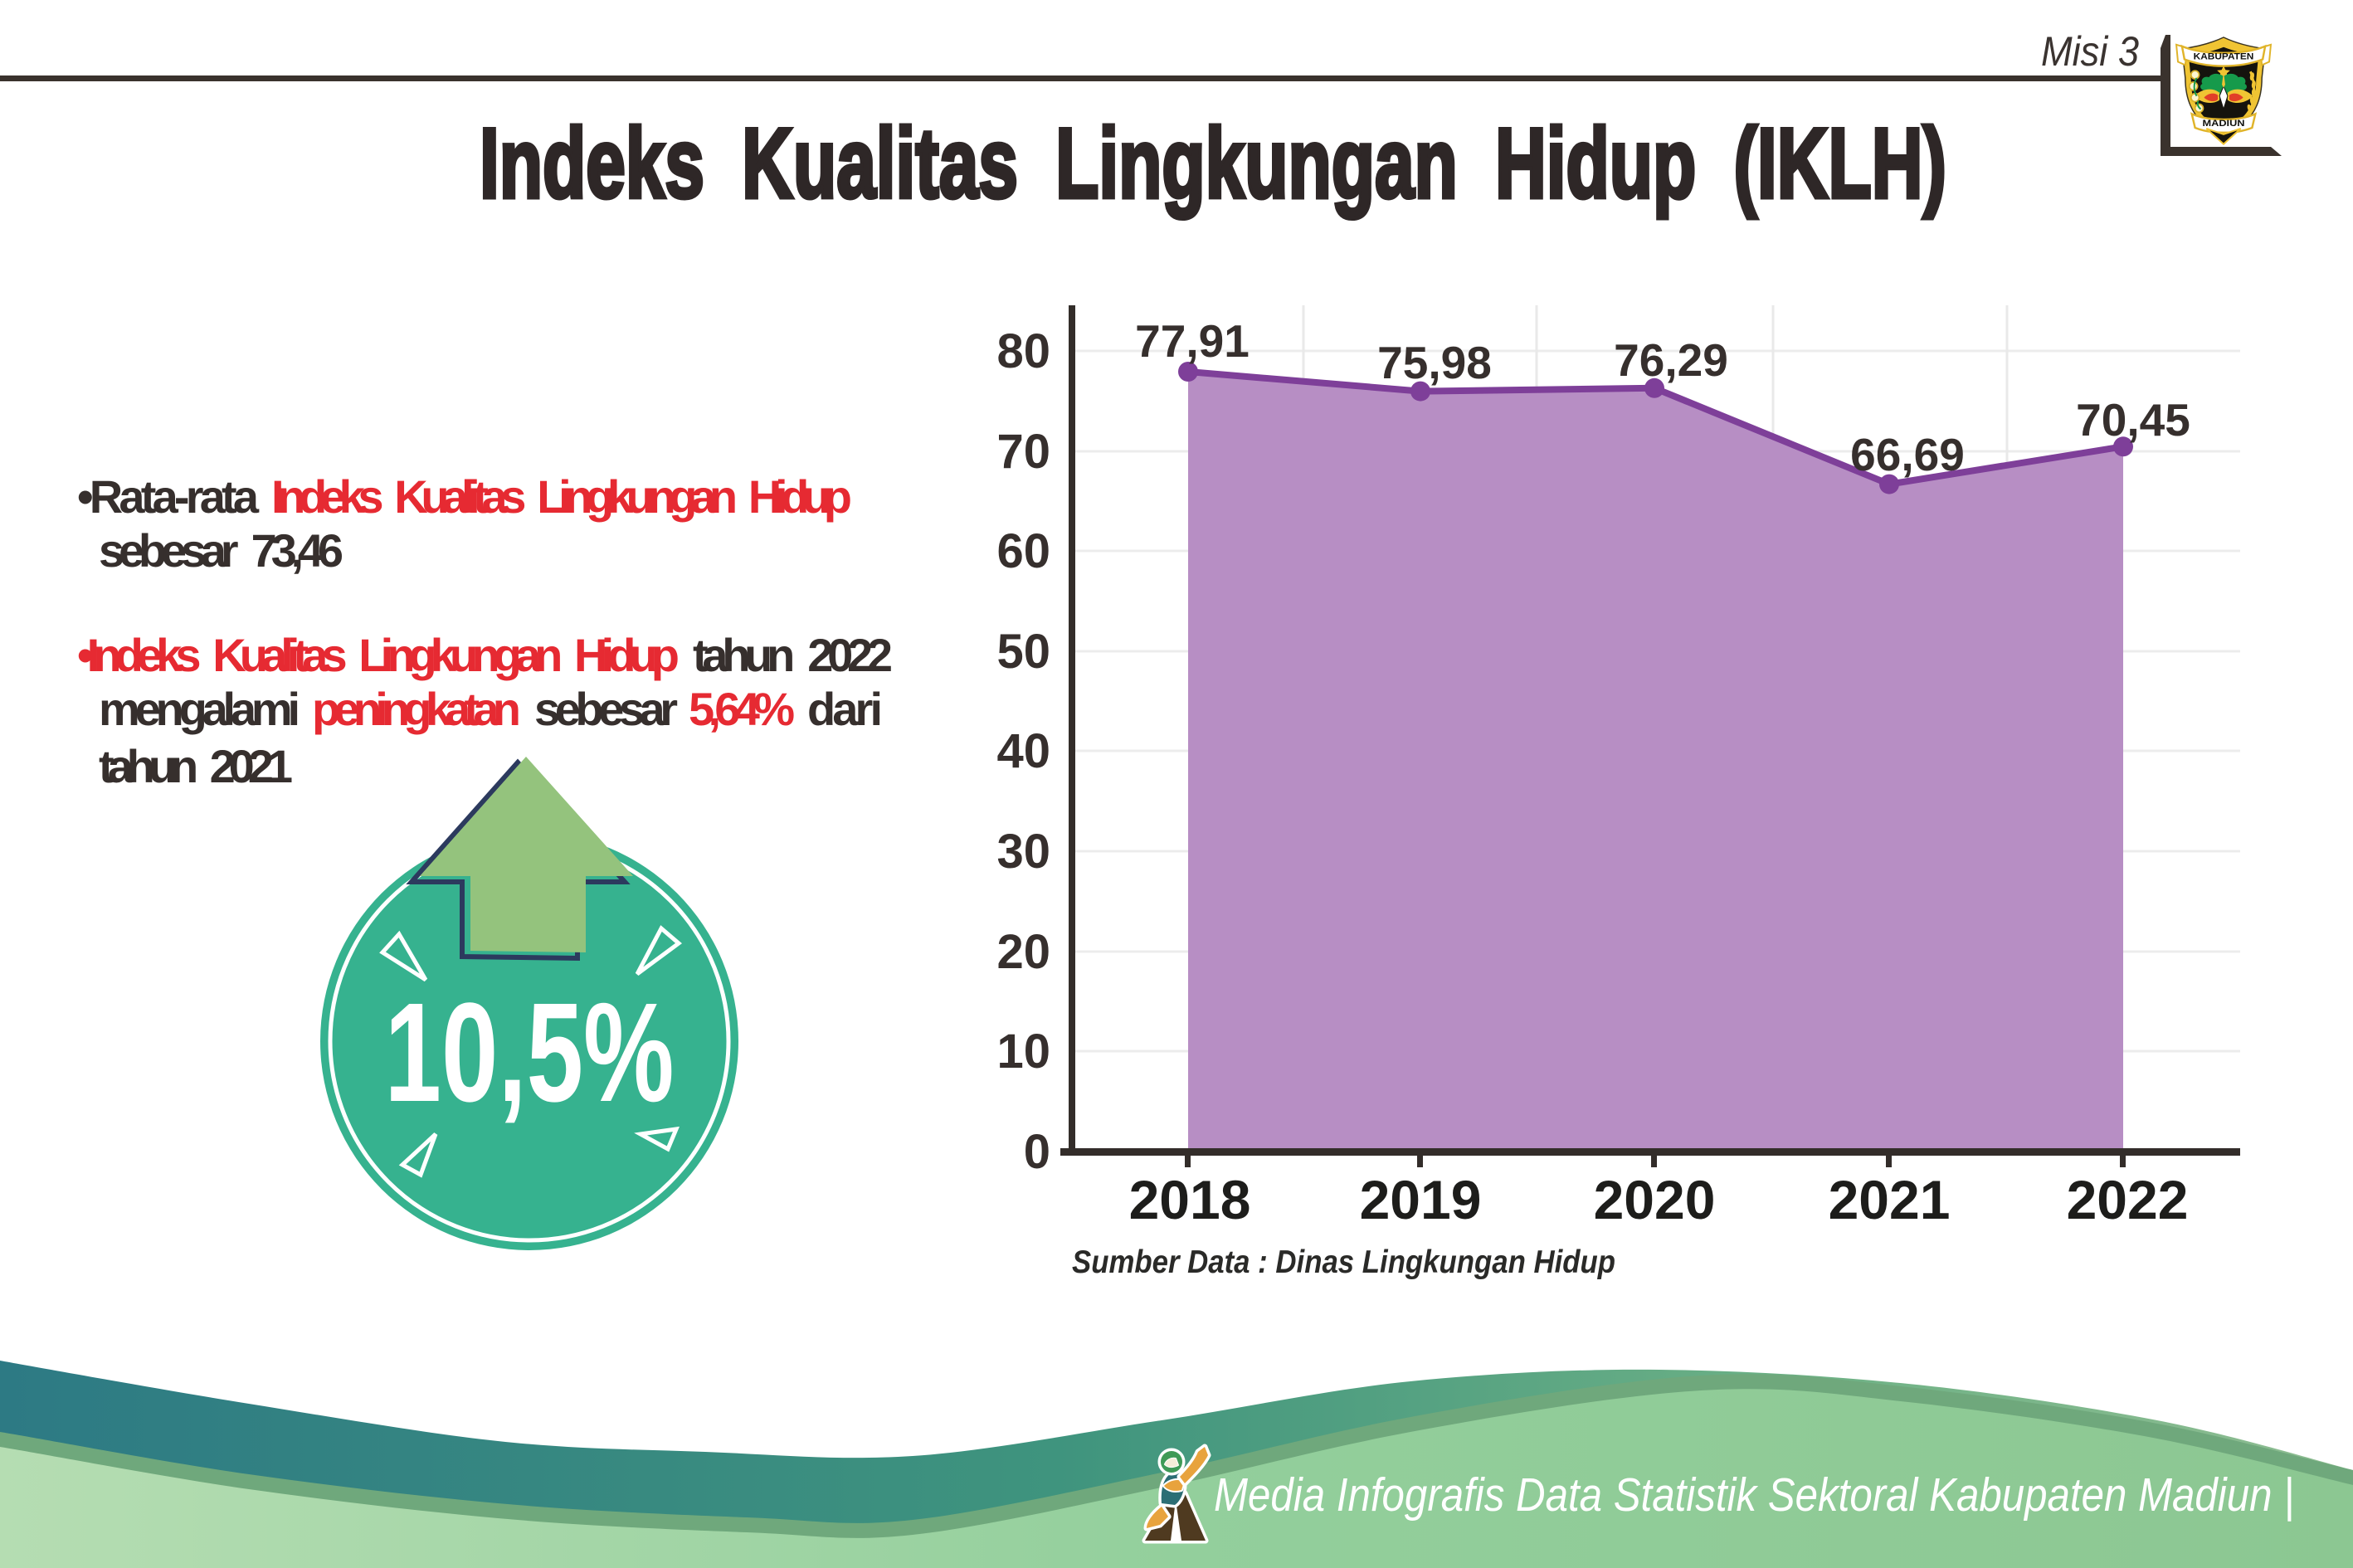 The width and height of the screenshot is (2353, 1568). What do you see at coordinates (1907, 454) in the screenshot?
I see `svg-text: 66,69` at bounding box center [1907, 454].